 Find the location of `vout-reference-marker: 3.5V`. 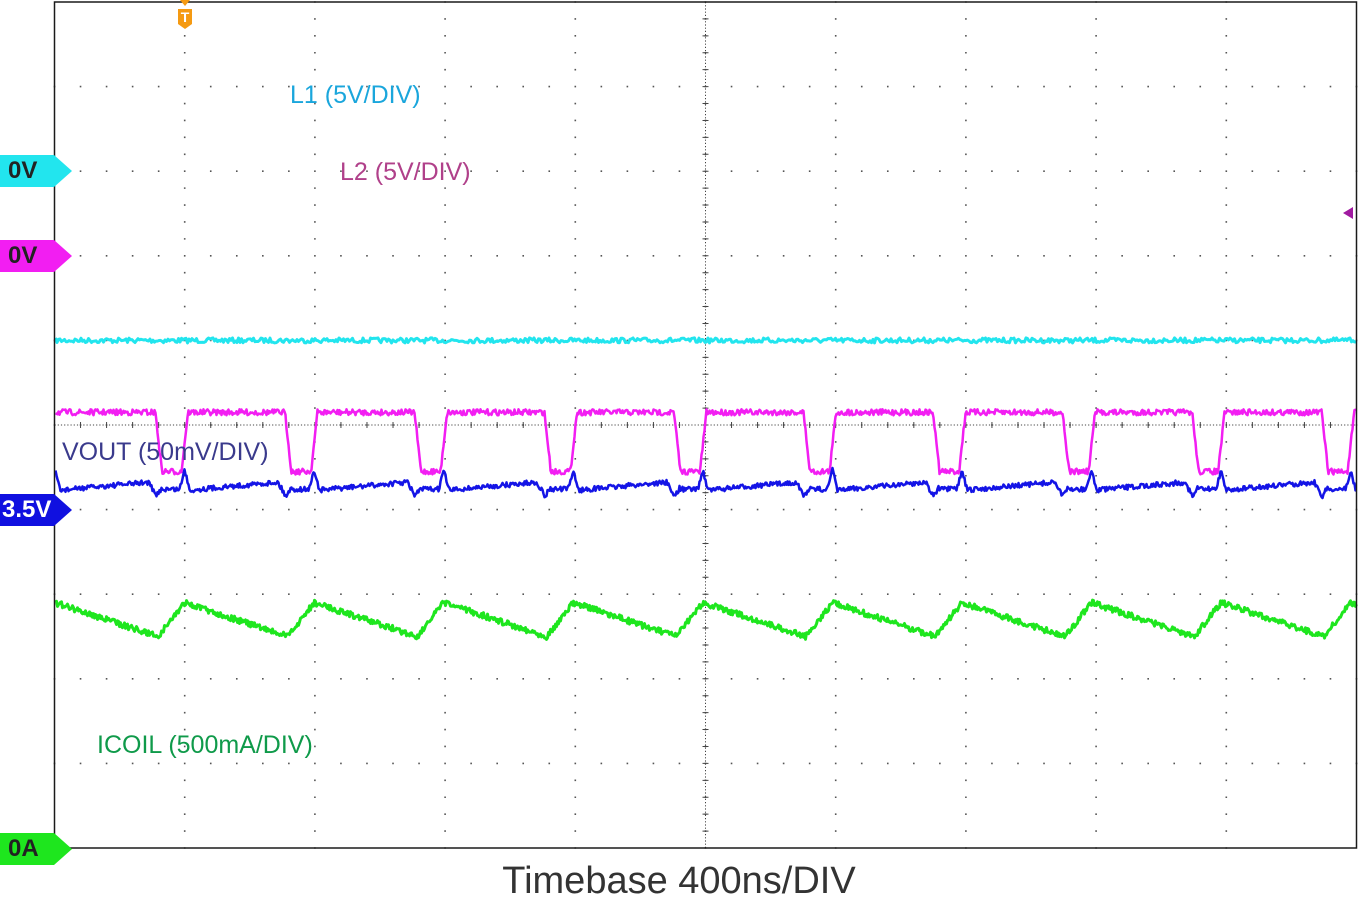

vout-reference-marker: 3.5V is located at coordinates (36, 510).